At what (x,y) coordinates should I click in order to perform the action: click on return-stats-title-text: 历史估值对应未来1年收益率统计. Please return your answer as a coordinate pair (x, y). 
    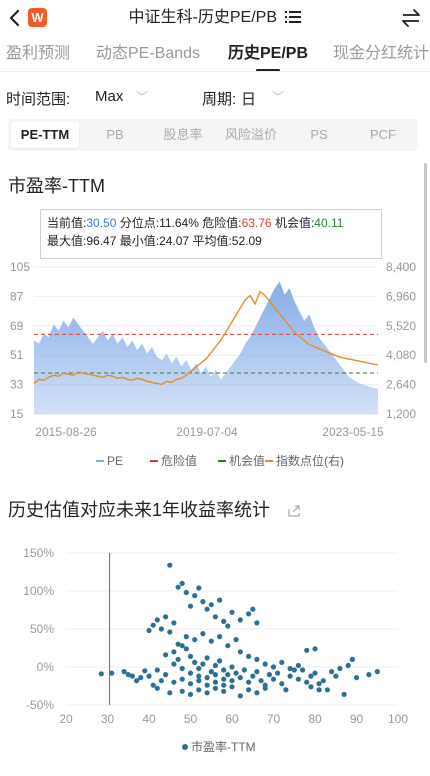
    Looking at the image, I should click on (139, 510).